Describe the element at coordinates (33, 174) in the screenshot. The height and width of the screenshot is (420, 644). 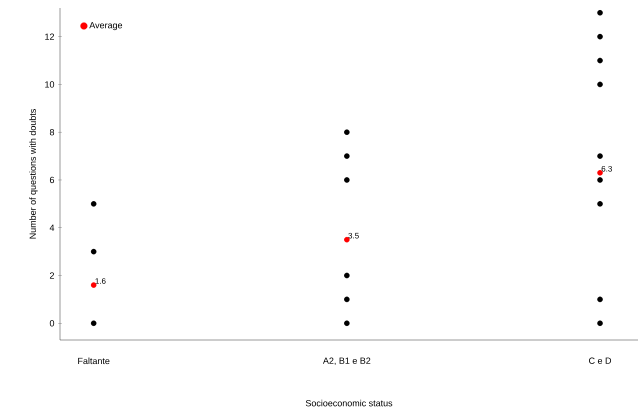
I see `y-axis-title: Number of questions with doubts` at that location.